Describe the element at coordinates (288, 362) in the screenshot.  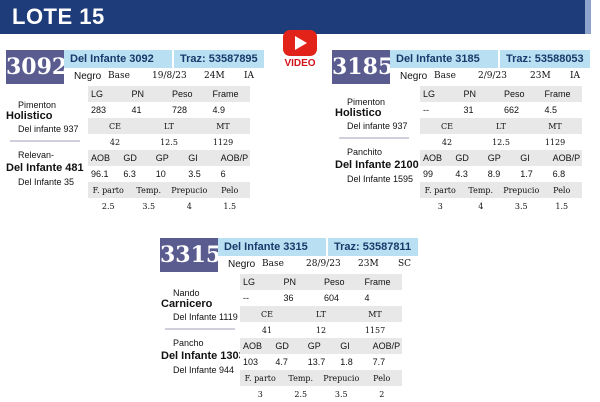
I see `stat-value: 4.7` at that location.